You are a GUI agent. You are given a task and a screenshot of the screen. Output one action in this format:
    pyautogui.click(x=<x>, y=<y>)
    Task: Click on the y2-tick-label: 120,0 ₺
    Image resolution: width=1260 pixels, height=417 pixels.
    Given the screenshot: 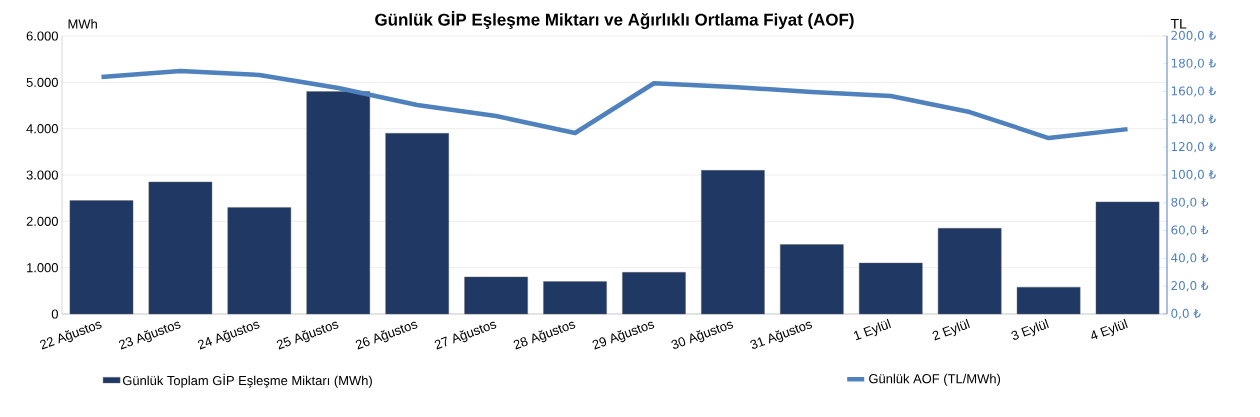 What is the action you would take?
    pyautogui.click(x=1193, y=147)
    